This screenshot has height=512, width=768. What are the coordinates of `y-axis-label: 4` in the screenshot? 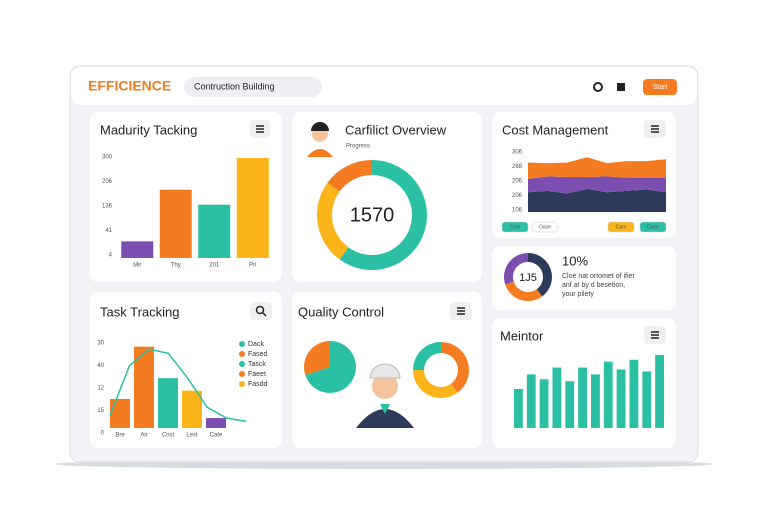 It's located at (111, 256).